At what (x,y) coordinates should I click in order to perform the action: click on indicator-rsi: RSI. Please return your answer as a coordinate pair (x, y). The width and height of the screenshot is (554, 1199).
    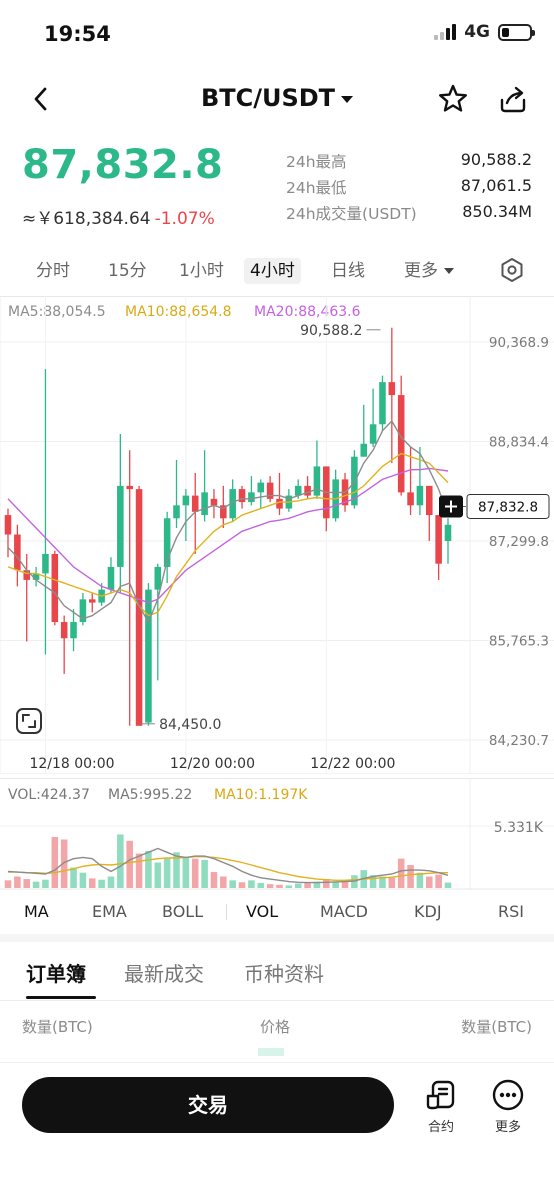
    Looking at the image, I should click on (511, 911).